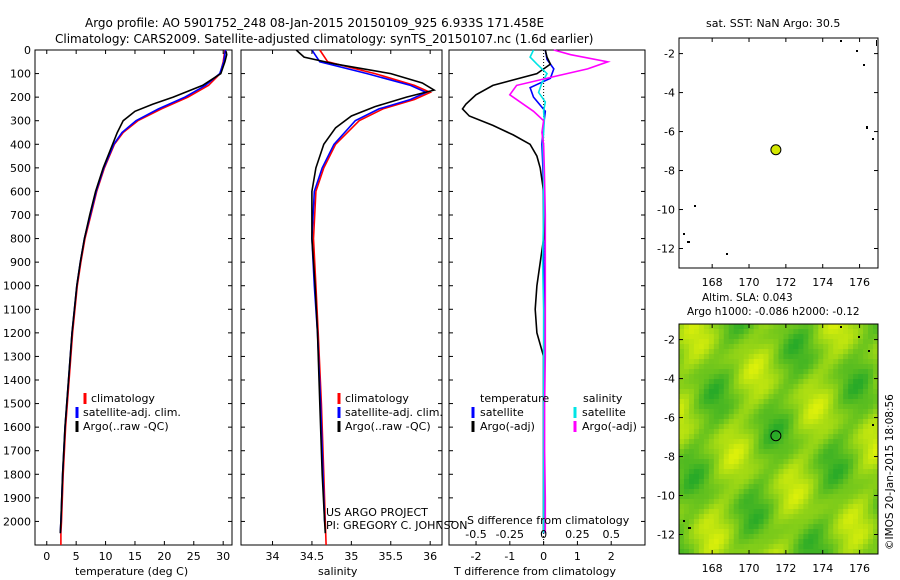 This screenshot has width=900, height=580. Describe the element at coordinates (123, 398) in the screenshot. I see `legend-label-climatology: climatology` at that location.